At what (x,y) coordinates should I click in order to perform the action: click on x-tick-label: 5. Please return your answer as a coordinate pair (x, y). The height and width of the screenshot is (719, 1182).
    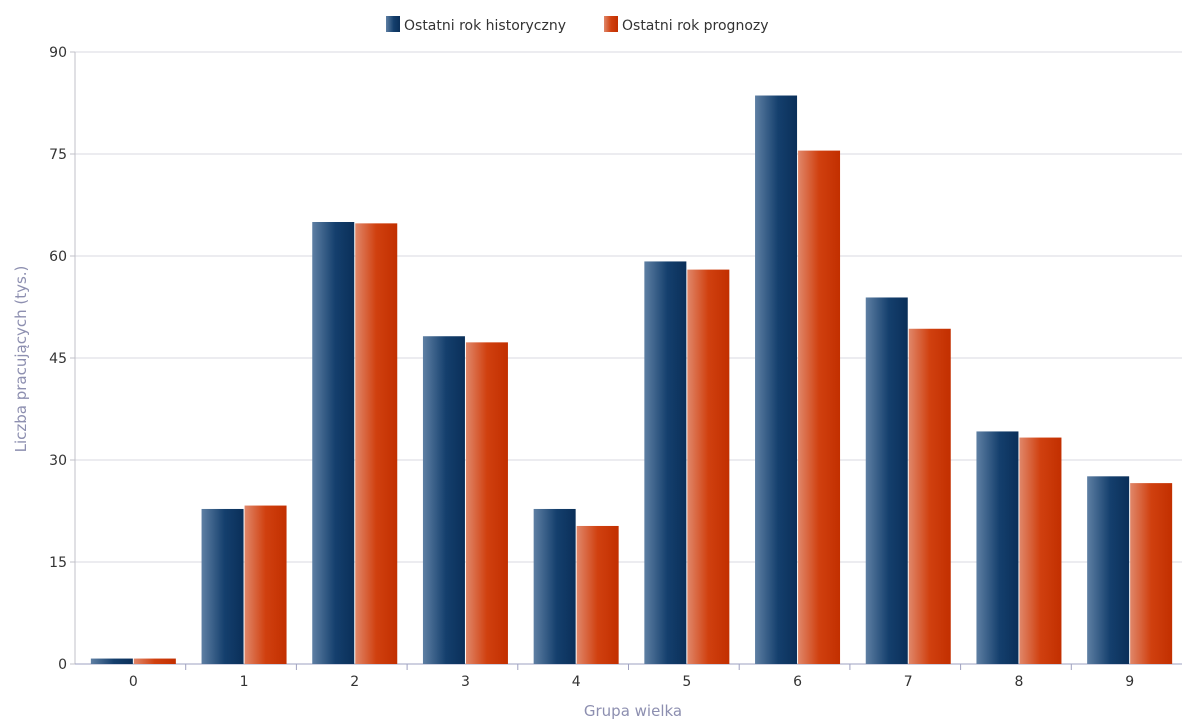
    Looking at the image, I should click on (686, 682).